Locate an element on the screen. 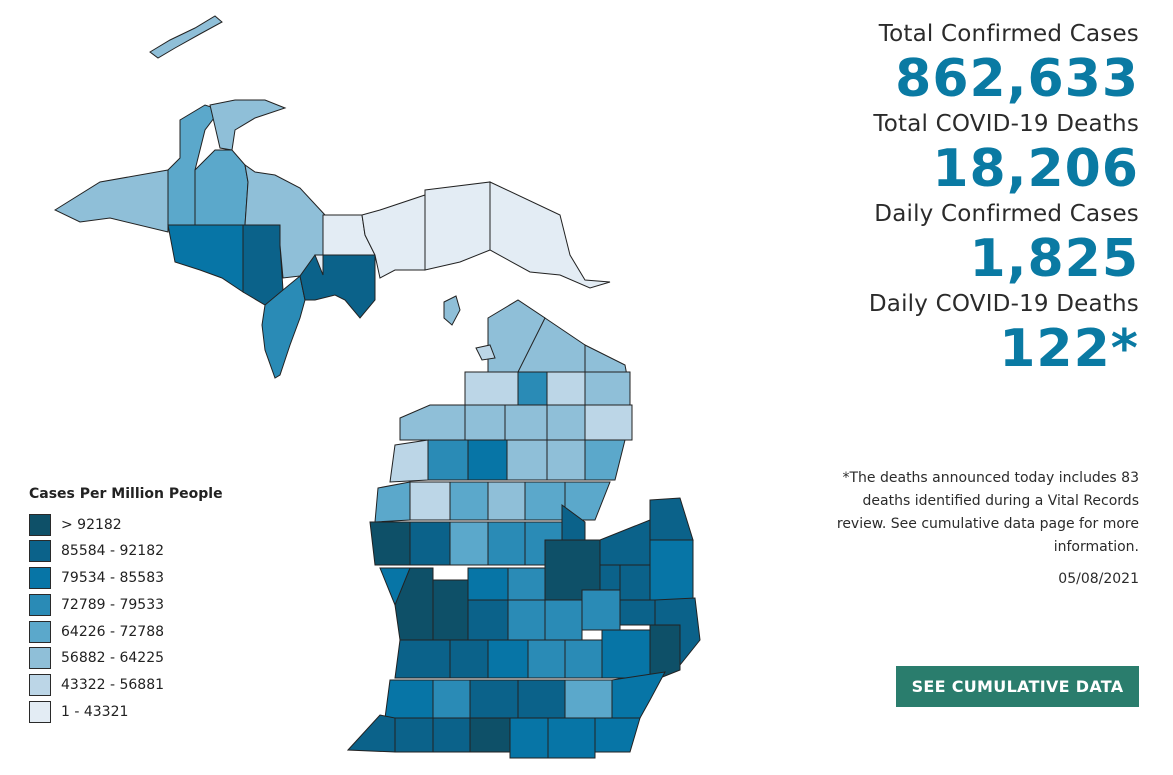  legend-item: 56882 - 64225 is located at coordinates (144, 658).